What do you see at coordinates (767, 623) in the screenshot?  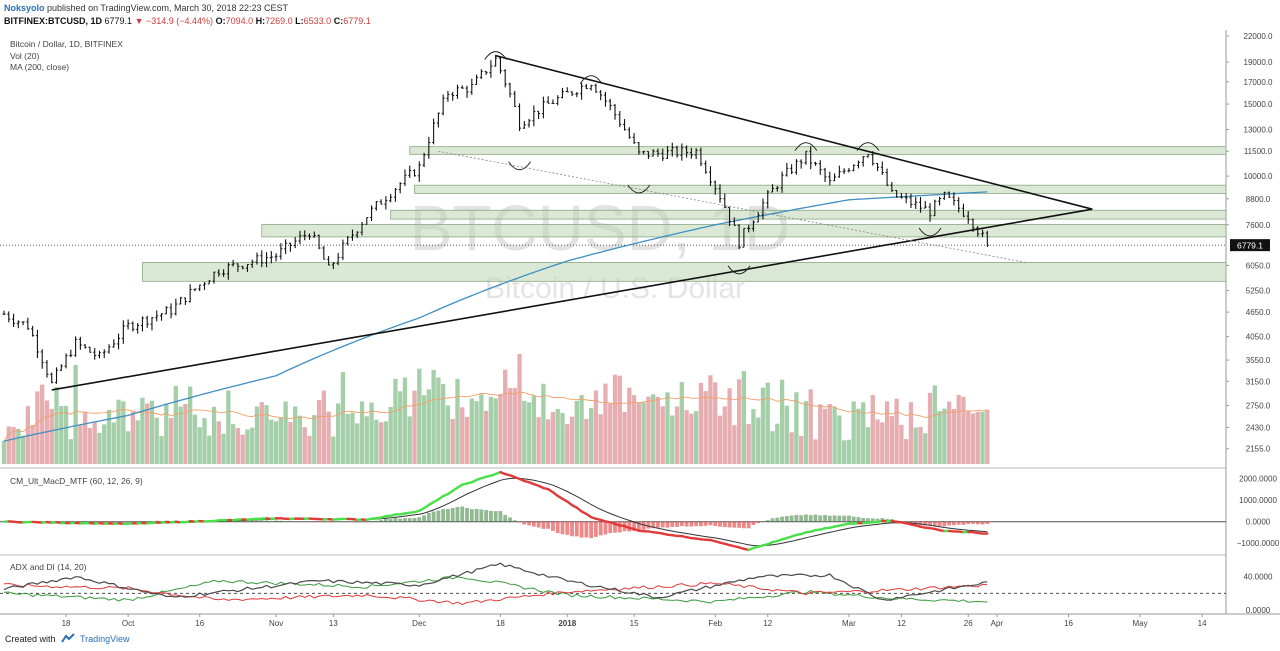 I see `time-tick-label: 12` at bounding box center [767, 623].